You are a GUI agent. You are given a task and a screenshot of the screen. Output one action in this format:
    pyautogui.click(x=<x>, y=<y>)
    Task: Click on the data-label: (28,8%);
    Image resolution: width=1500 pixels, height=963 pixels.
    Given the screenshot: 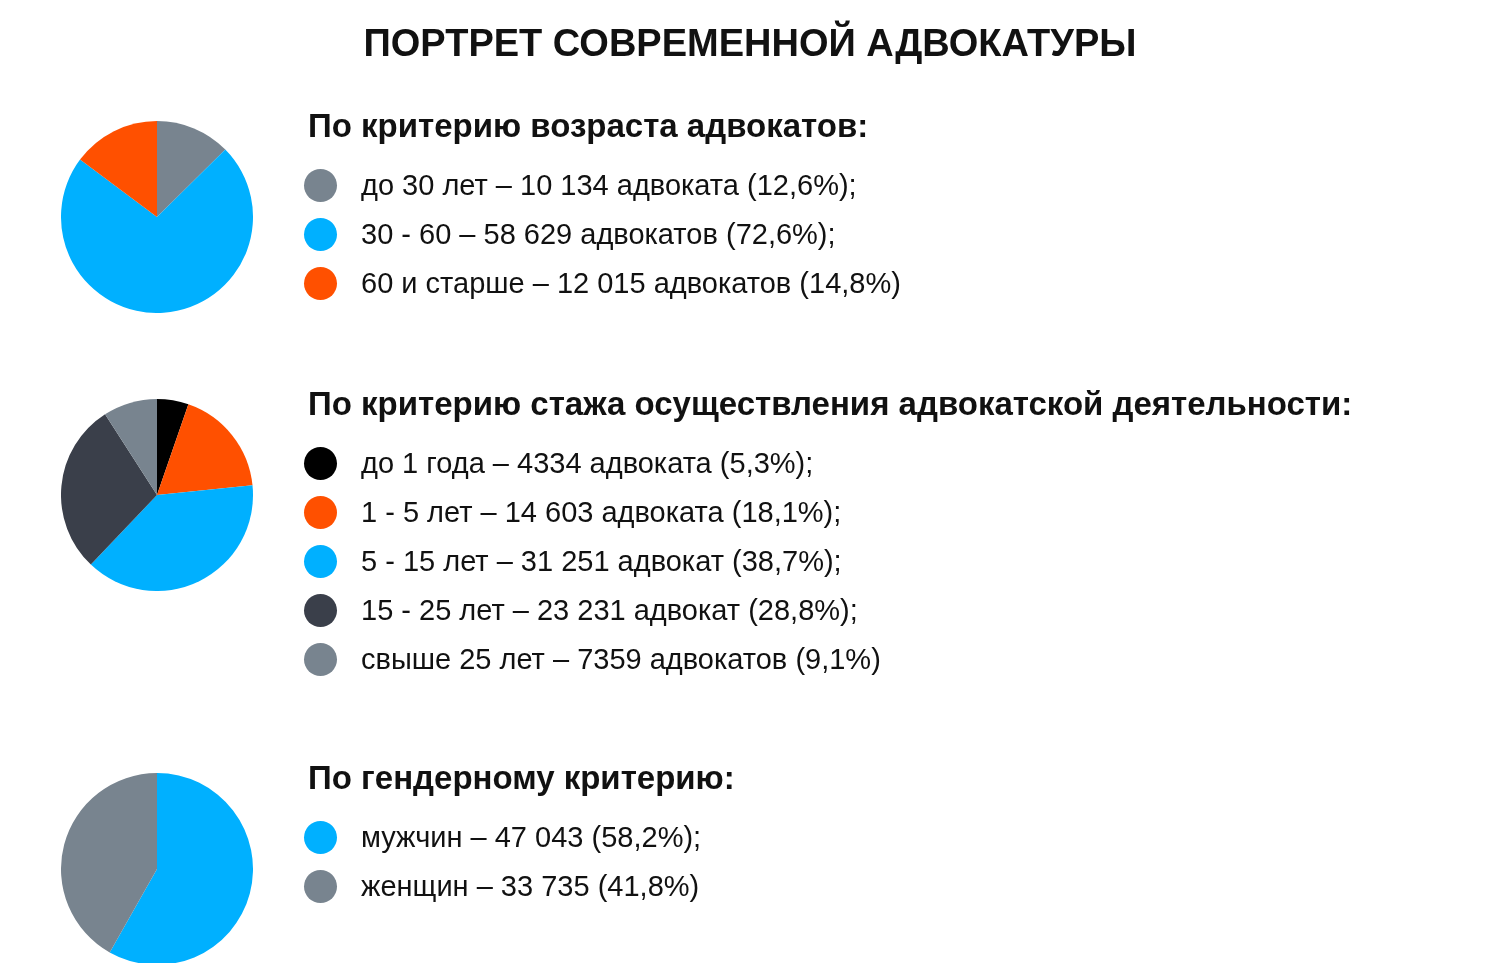 What is the action you would take?
    pyautogui.click(x=803, y=610)
    